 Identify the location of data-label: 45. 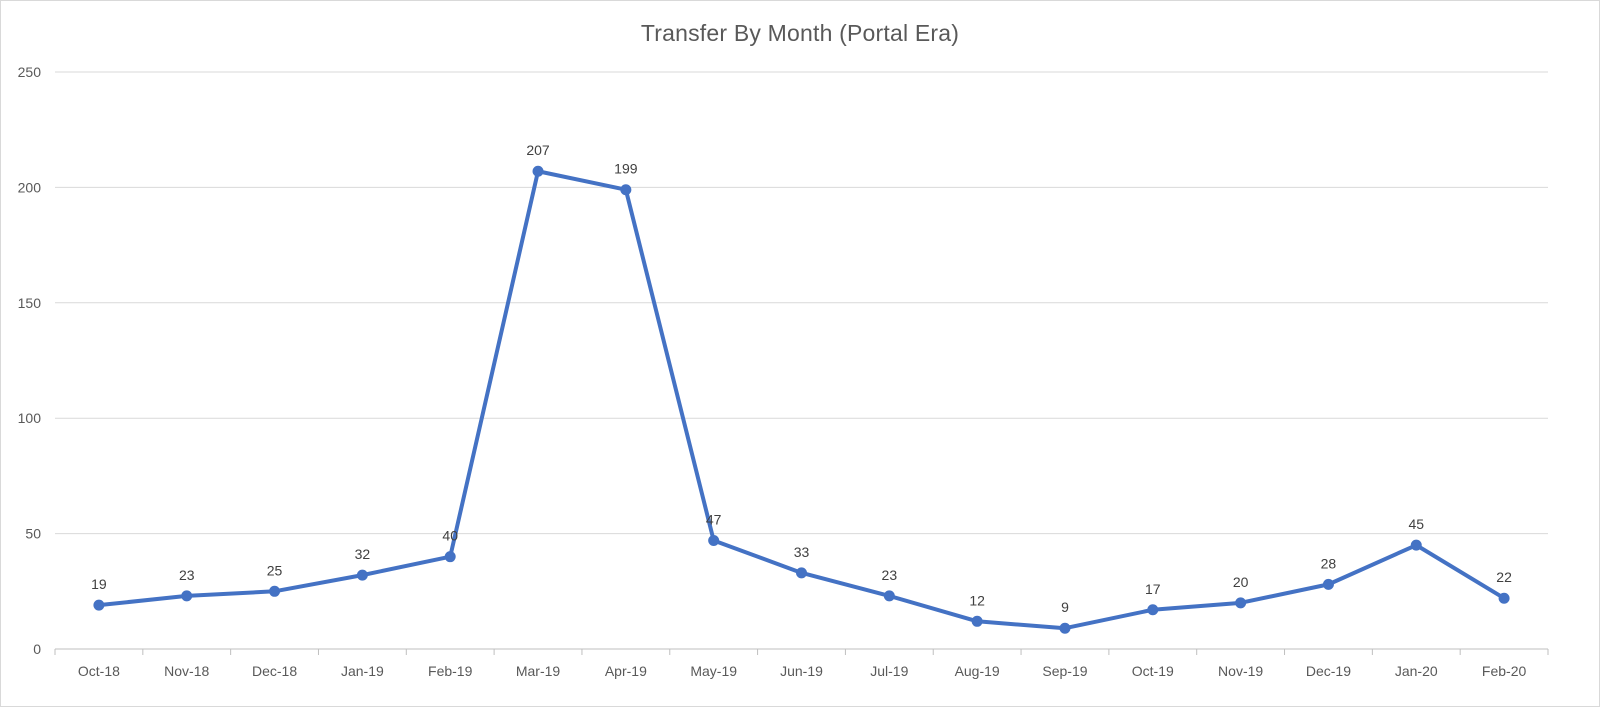
(1416, 524).